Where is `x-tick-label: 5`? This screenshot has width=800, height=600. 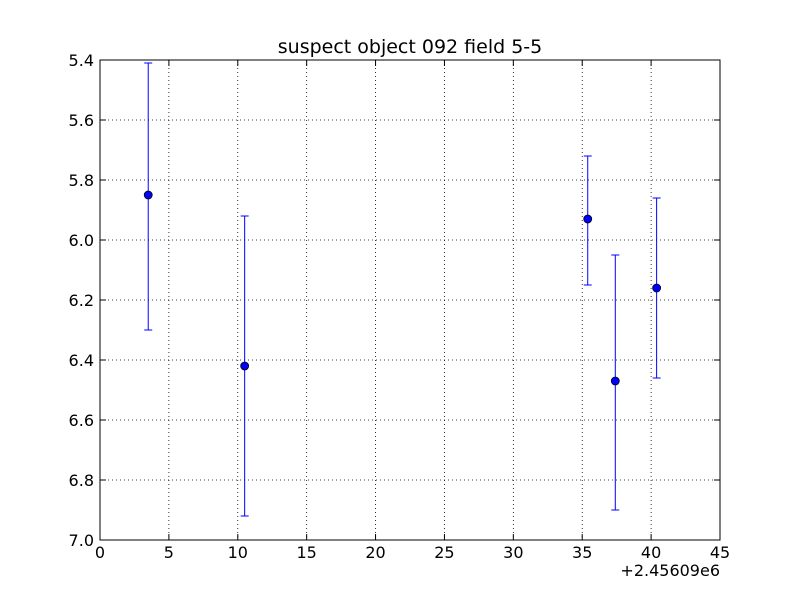
x-tick-label: 5 is located at coordinates (169, 552).